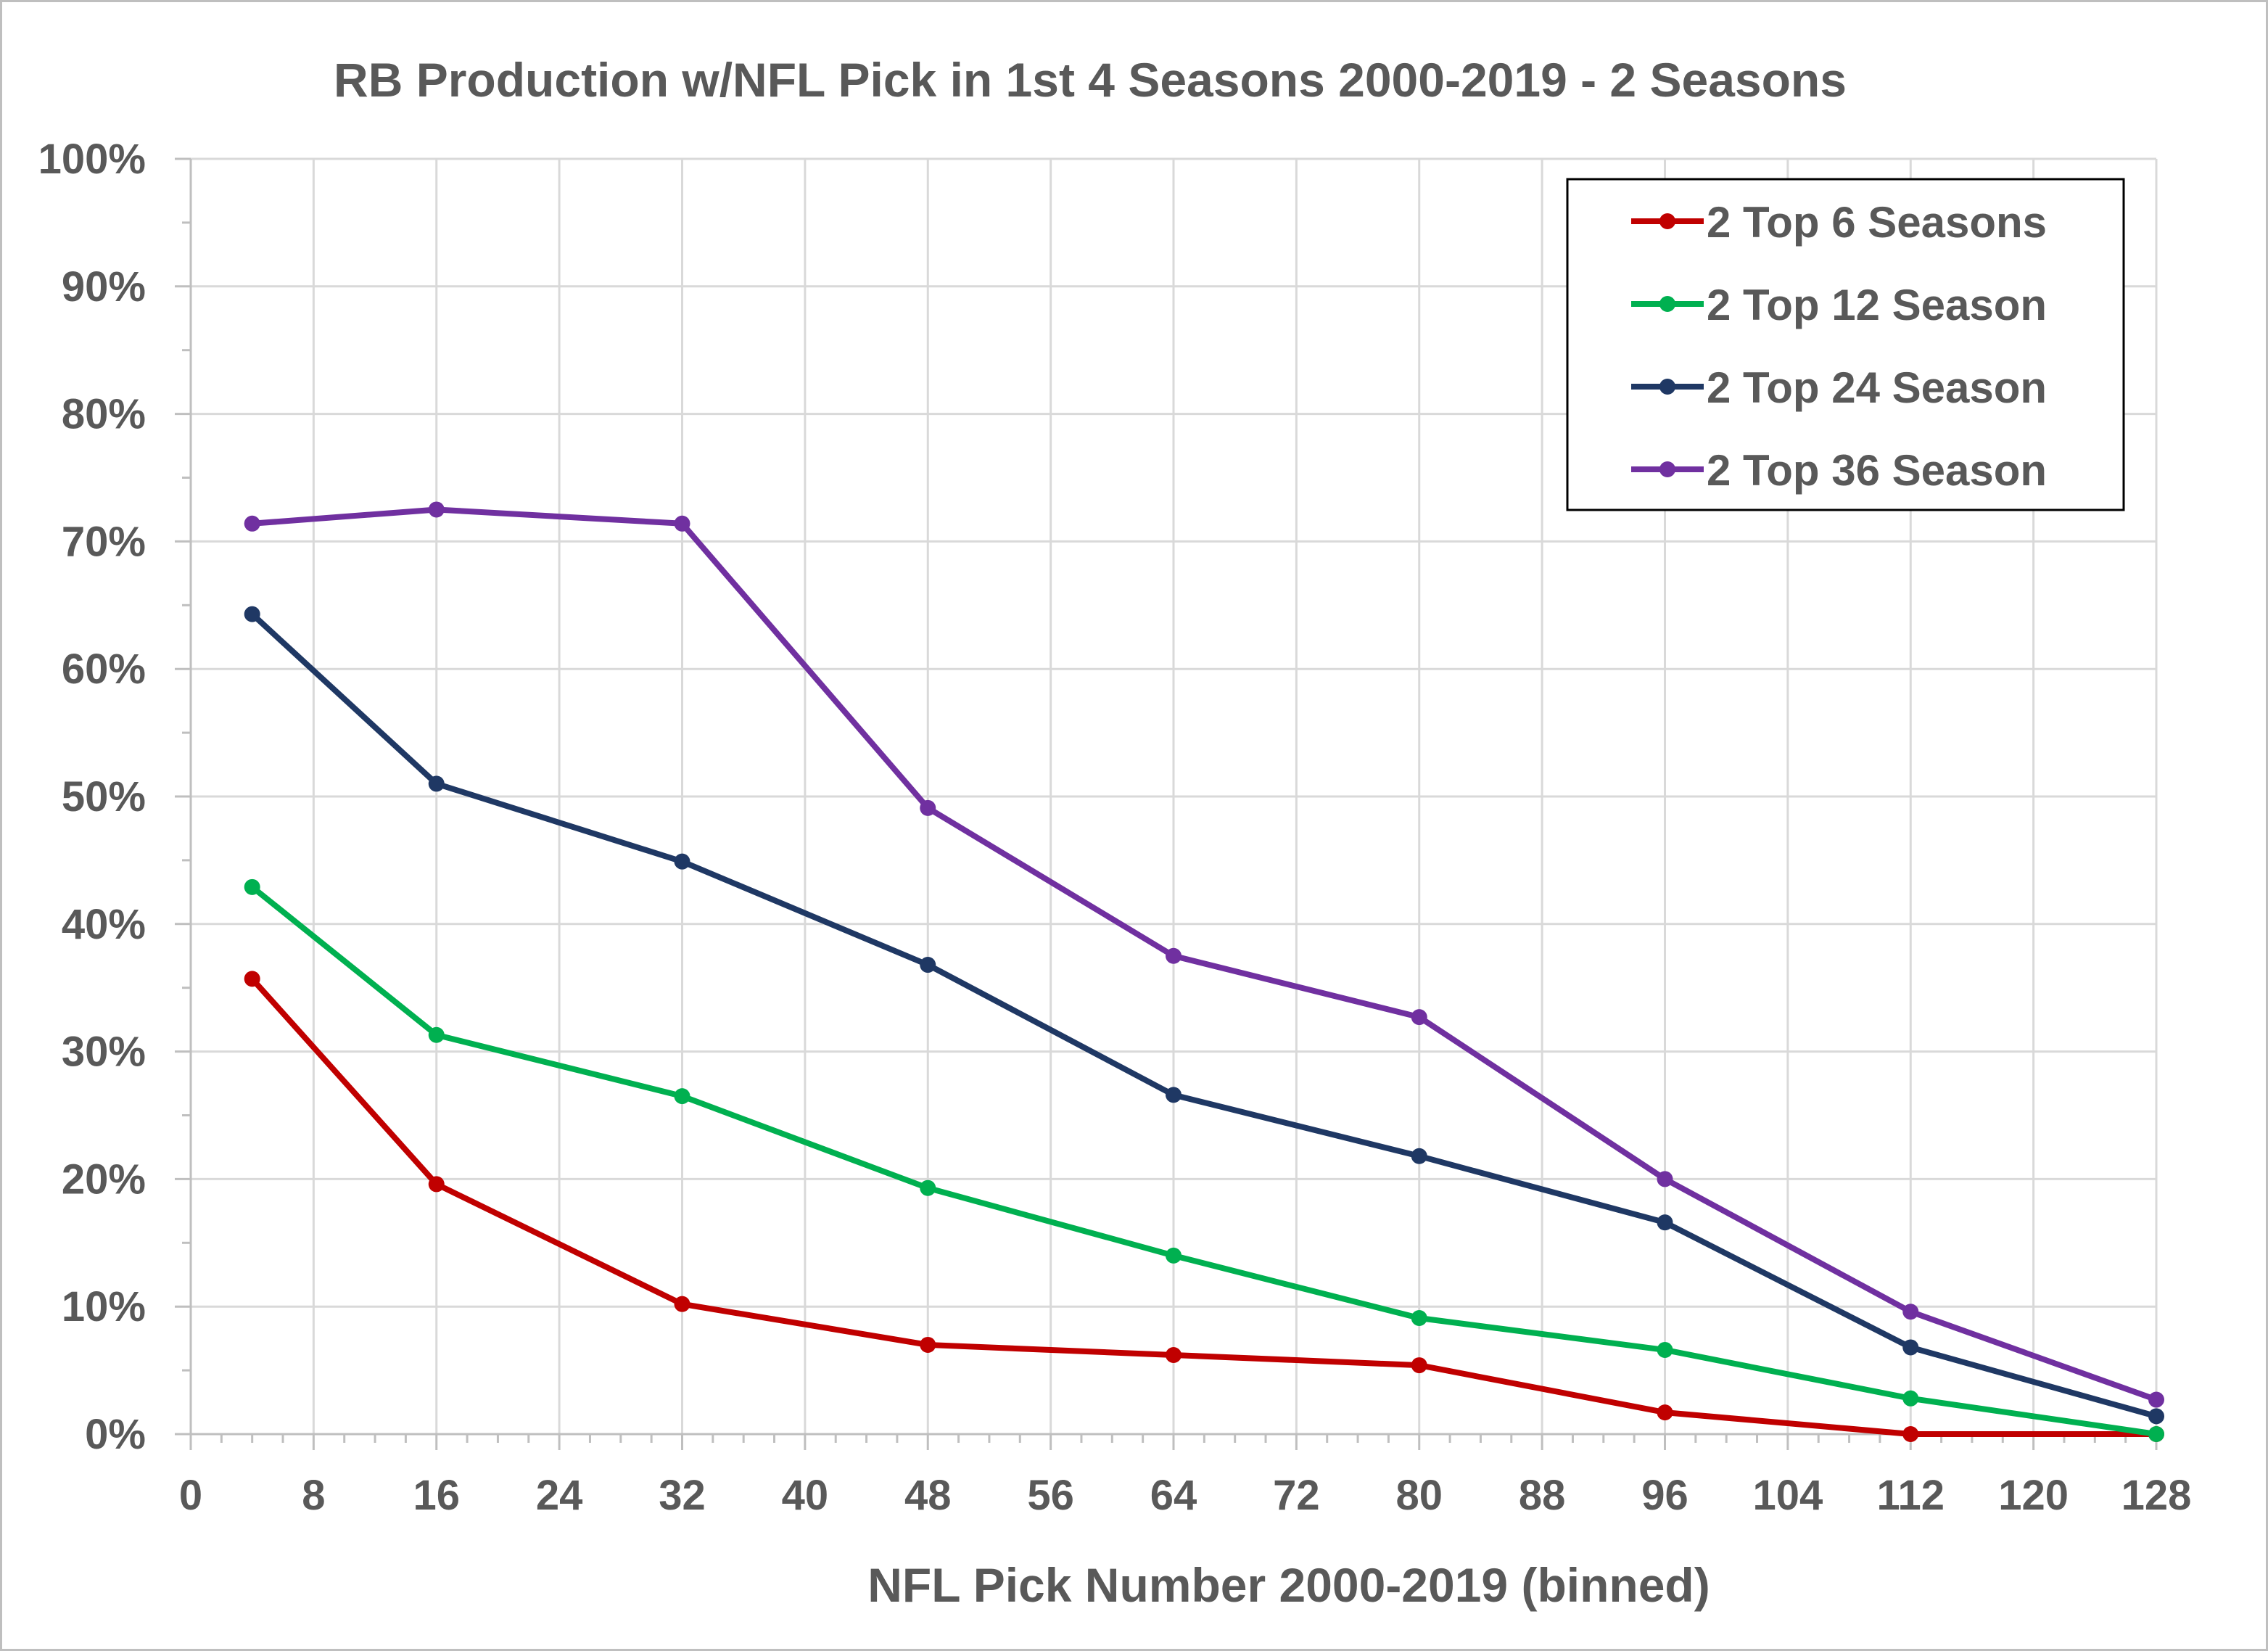 This screenshot has width=2268, height=1651. What do you see at coordinates (1542, 1495) in the screenshot?
I see `x-tick-label: 88` at bounding box center [1542, 1495].